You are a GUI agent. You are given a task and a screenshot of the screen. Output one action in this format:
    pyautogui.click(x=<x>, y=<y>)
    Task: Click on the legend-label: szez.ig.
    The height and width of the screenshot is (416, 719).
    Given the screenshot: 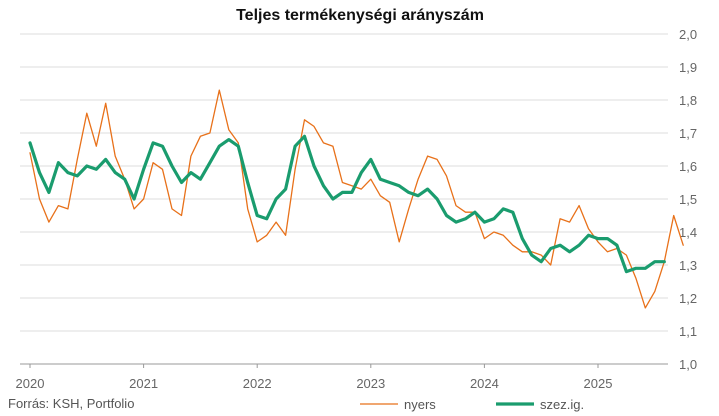 What is the action you would take?
    pyautogui.click(x=562, y=404)
    